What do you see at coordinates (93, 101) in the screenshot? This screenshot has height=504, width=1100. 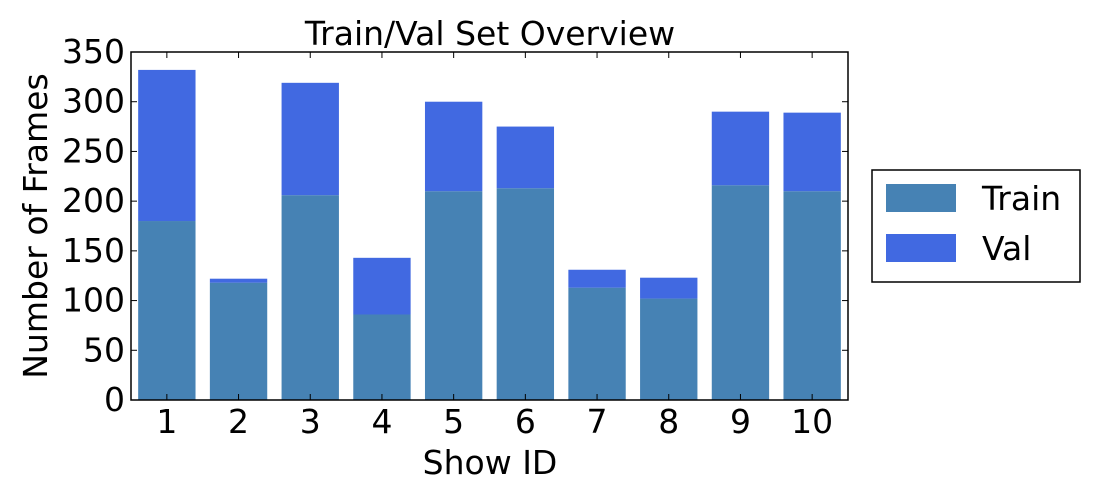 I see `y-tick-label: 300` at bounding box center [93, 101].